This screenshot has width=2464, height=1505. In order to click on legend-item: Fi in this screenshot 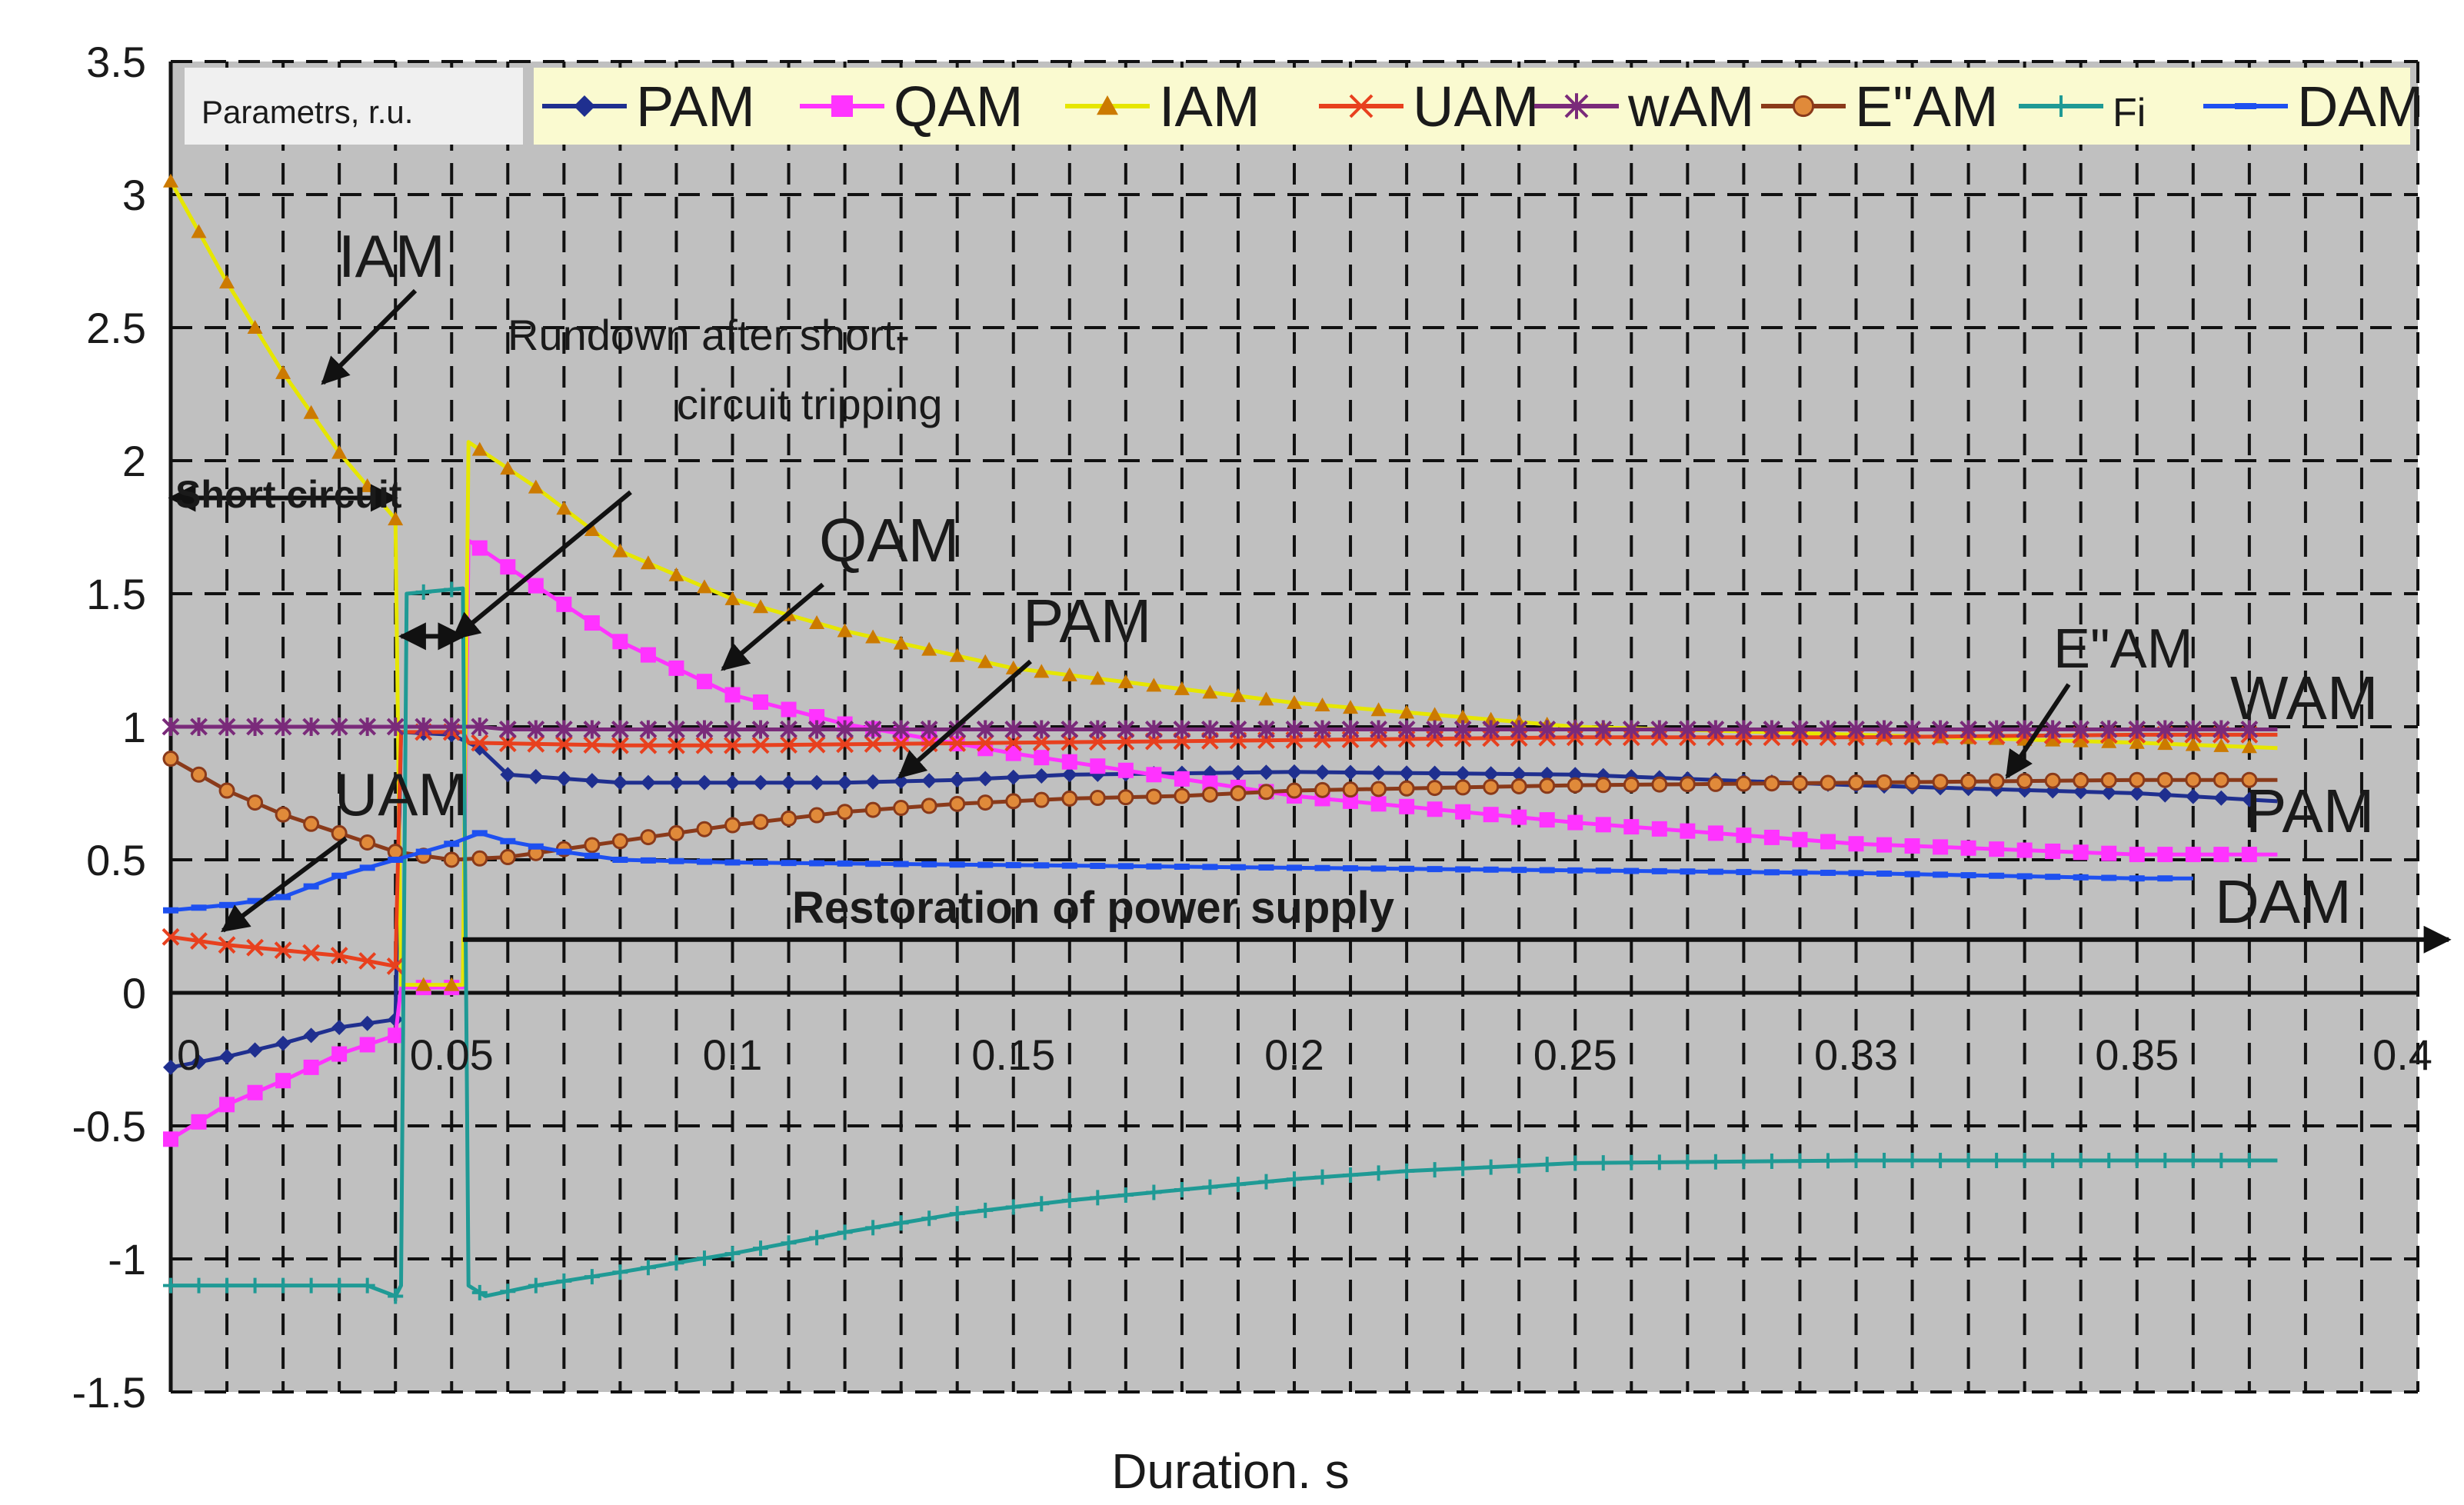, I will do `click(2082, 113)`.